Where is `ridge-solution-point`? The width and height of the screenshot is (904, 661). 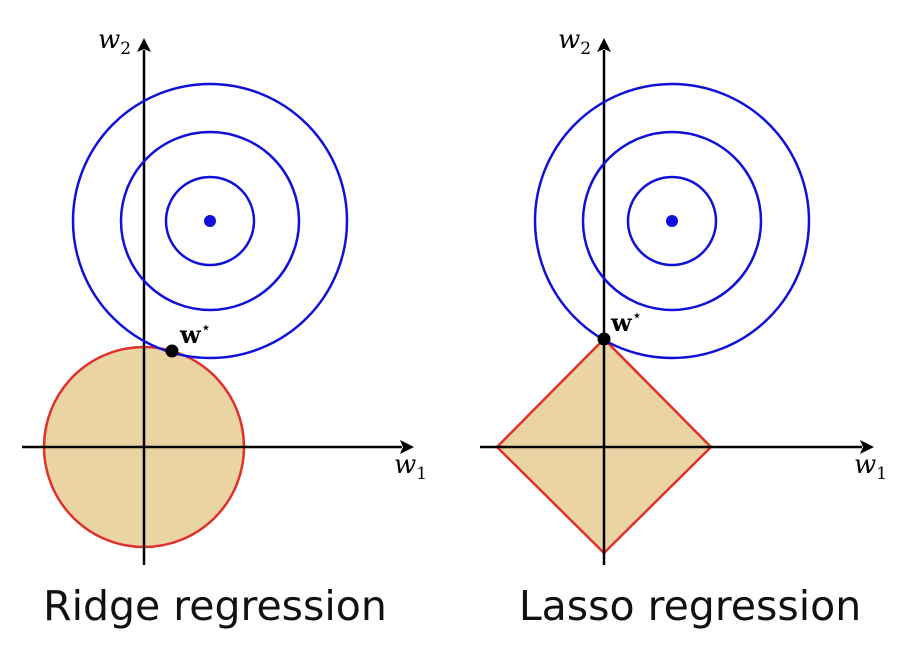
ridge-solution-point is located at coordinates (172, 351).